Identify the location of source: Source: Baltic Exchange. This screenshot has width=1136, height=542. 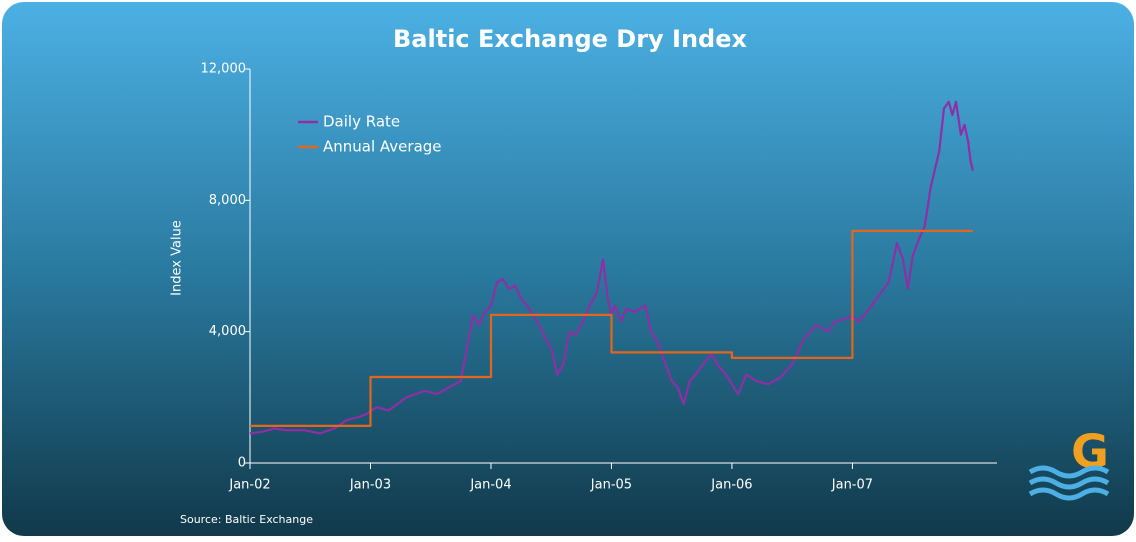
(246, 519).